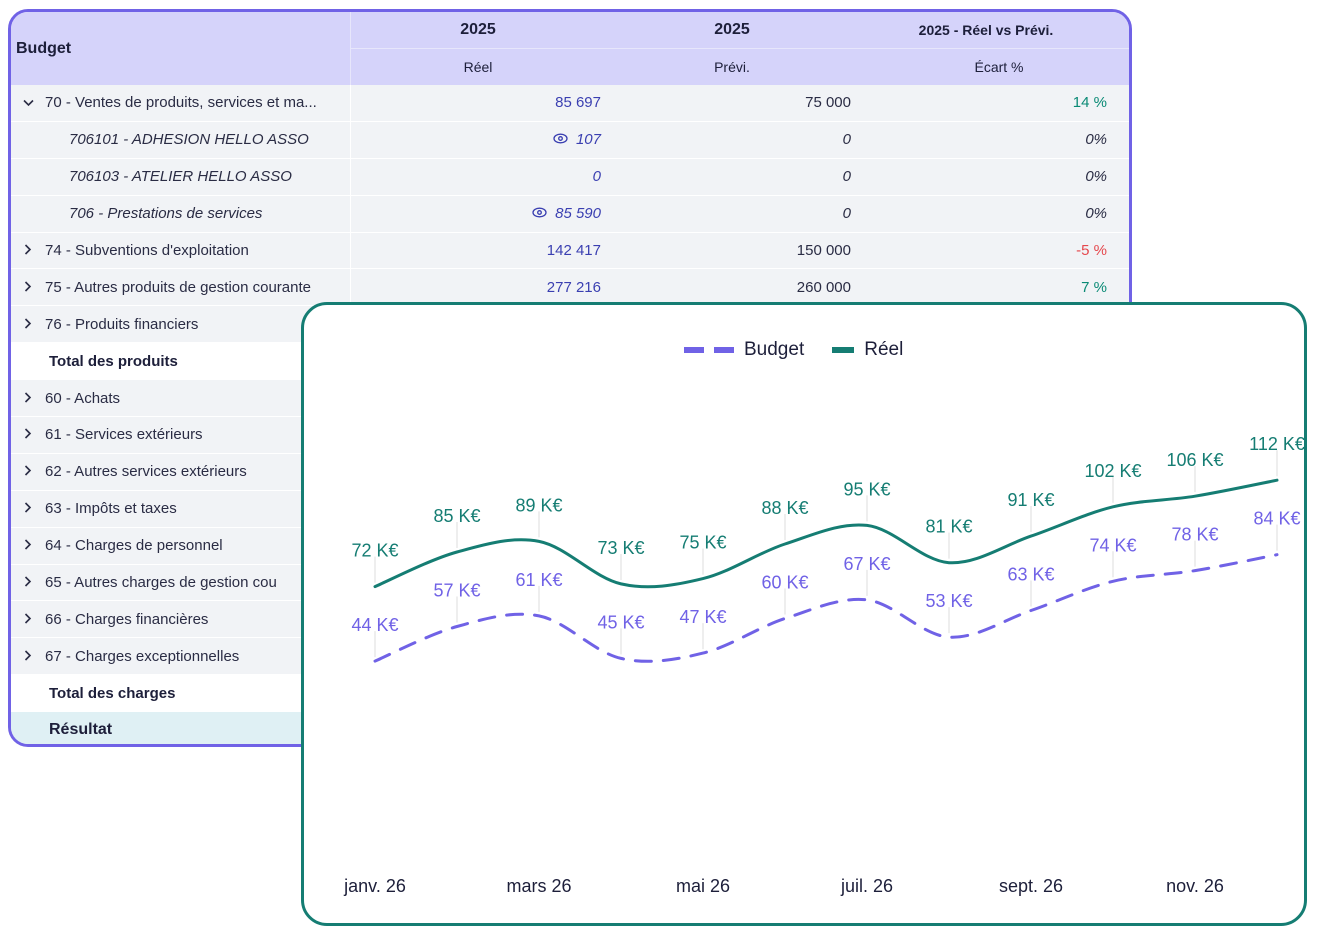 This screenshot has width=1320, height=940. Describe the element at coordinates (374, 551) in the screenshot. I see `reel-data-label: 72 K€` at that location.